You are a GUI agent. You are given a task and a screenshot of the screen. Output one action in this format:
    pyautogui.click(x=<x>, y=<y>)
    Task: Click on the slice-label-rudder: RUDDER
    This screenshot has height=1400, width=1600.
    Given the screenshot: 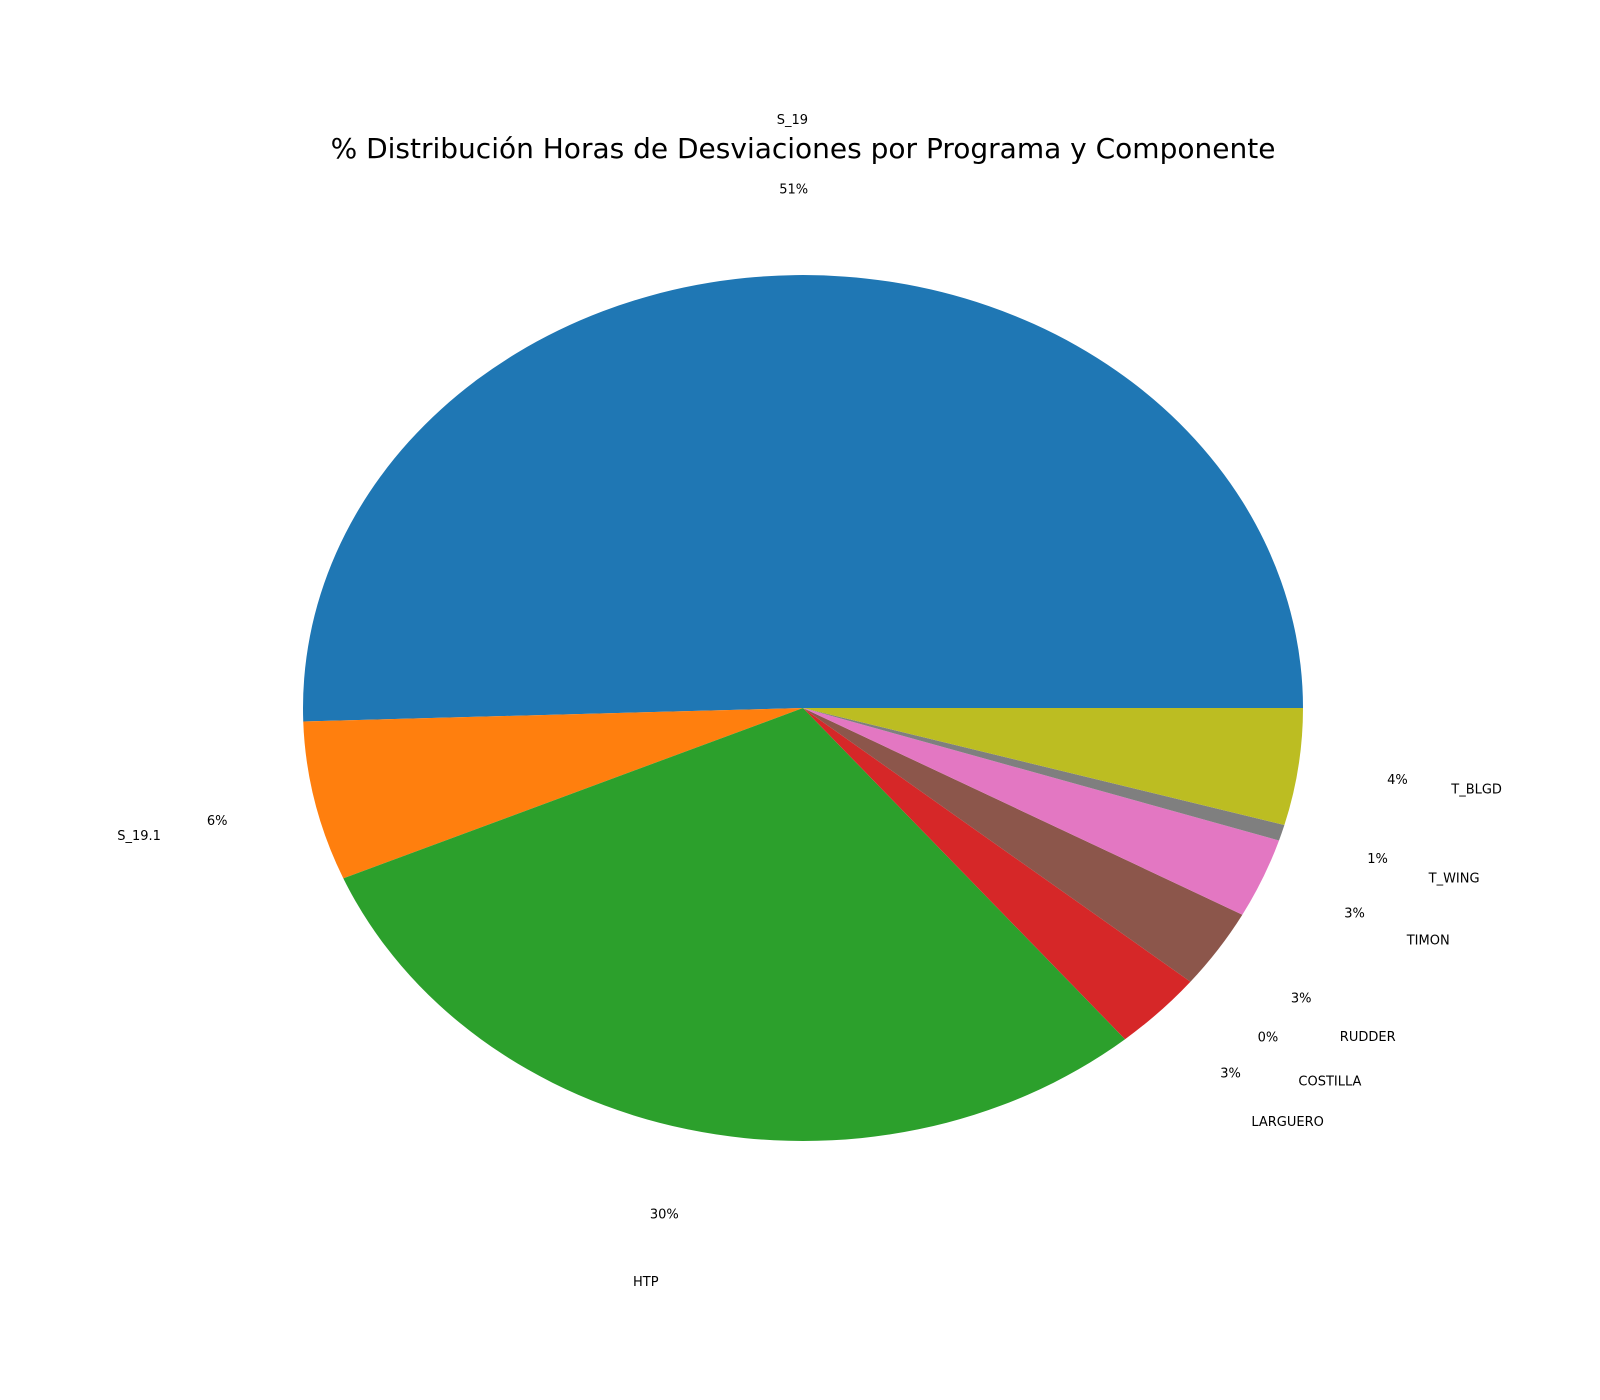 What is the action you would take?
    pyautogui.click(x=1368, y=1037)
    